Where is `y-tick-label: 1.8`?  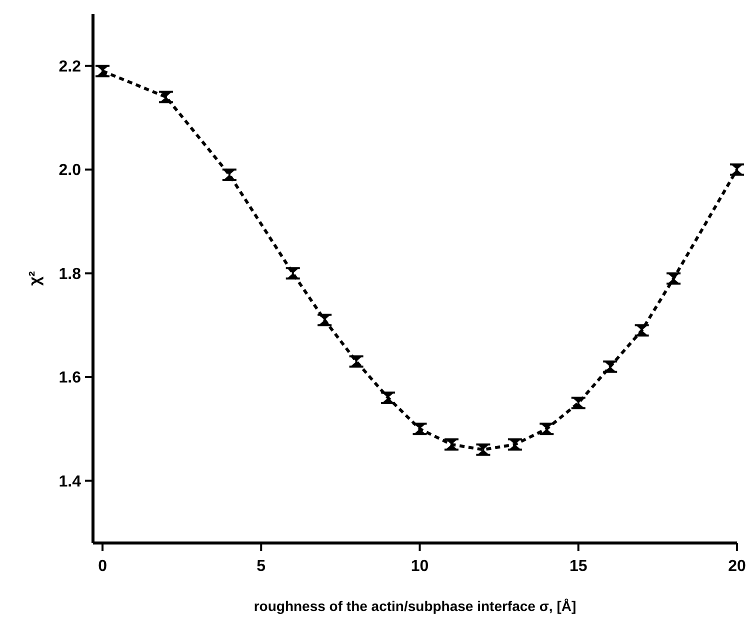
y-tick-label: 1.8 is located at coordinates (70, 274).